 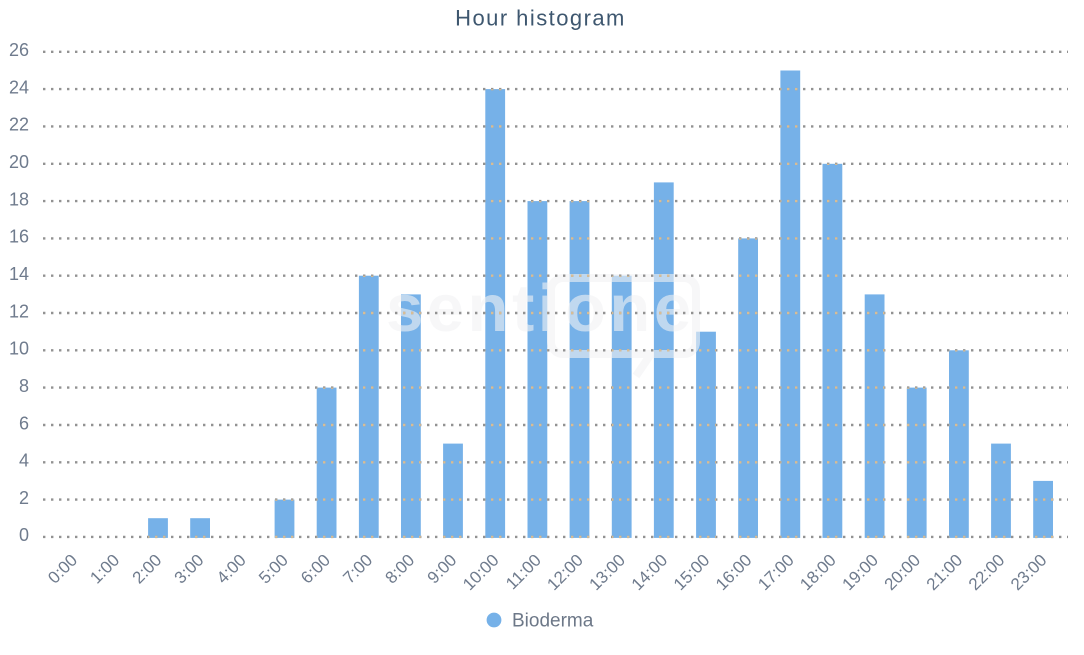 What do you see at coordinates (24, 498) in the screenshot?
I see `svg-text: 2` at bounding box center [24, 498].